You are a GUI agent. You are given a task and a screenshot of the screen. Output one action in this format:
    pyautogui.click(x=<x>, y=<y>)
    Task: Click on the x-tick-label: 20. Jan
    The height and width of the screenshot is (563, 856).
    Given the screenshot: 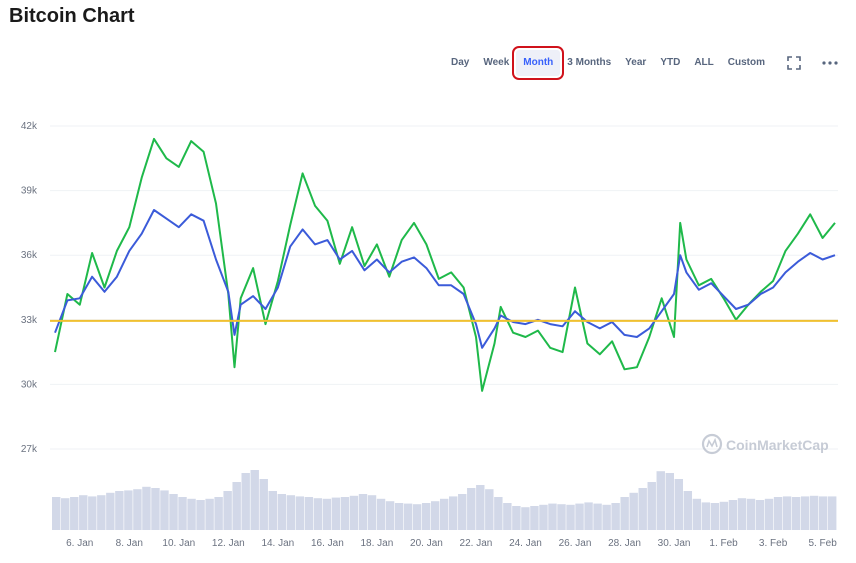 What is the action you would take?
    pyautogui.click(x=426, y=543)
    